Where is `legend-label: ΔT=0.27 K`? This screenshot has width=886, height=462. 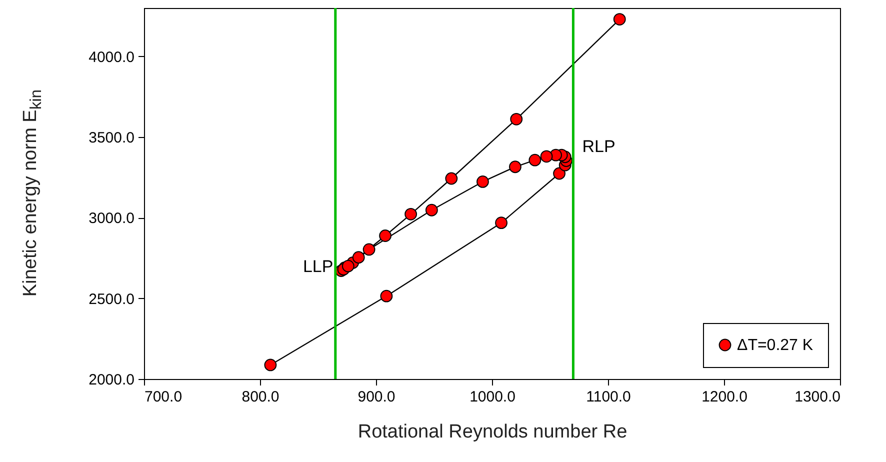 legend-label: ΔT=0.27 K is located at coordinates (775, 345).